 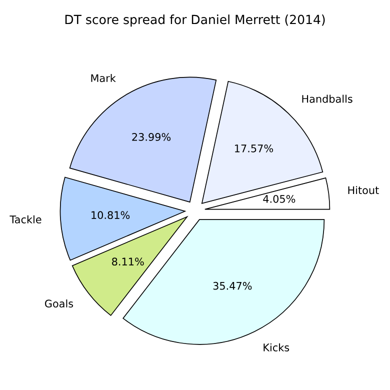 What do you see at coordinates (254, 148) in the screenshot?
I see `data-label: 17.57%` at bounding box center [254, 148].